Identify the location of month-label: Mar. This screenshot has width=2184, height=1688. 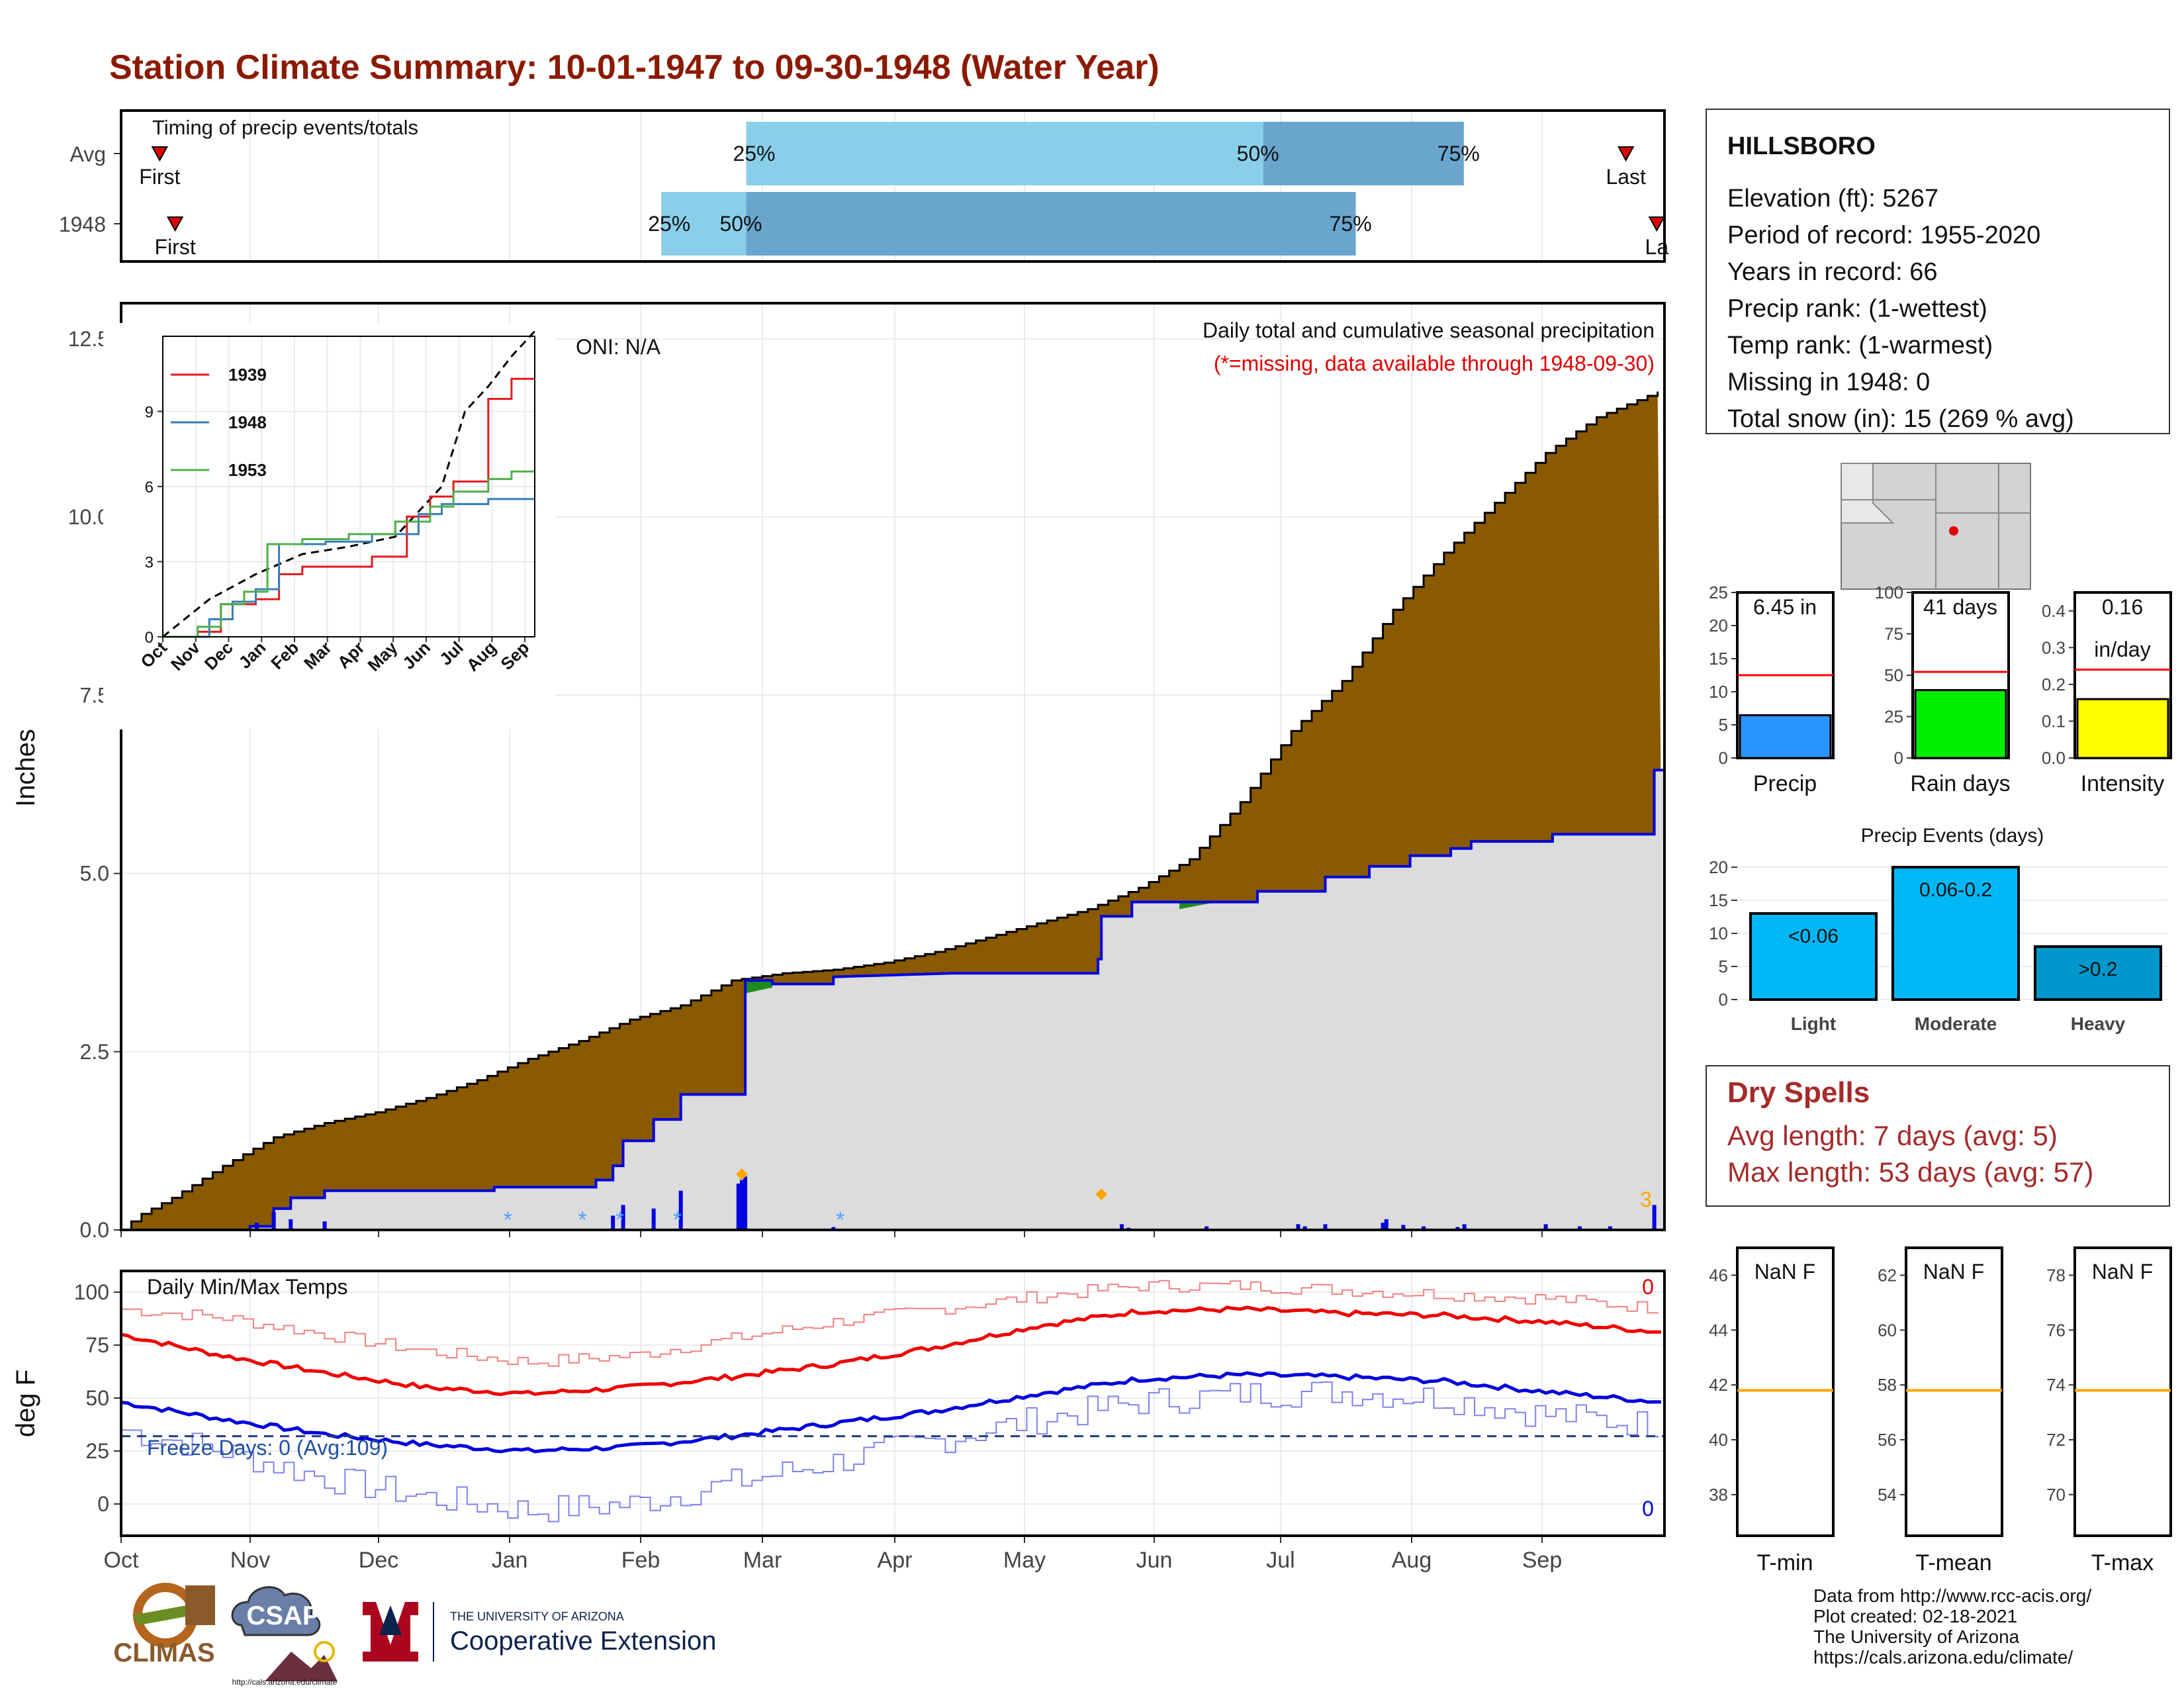
(762, 1560).